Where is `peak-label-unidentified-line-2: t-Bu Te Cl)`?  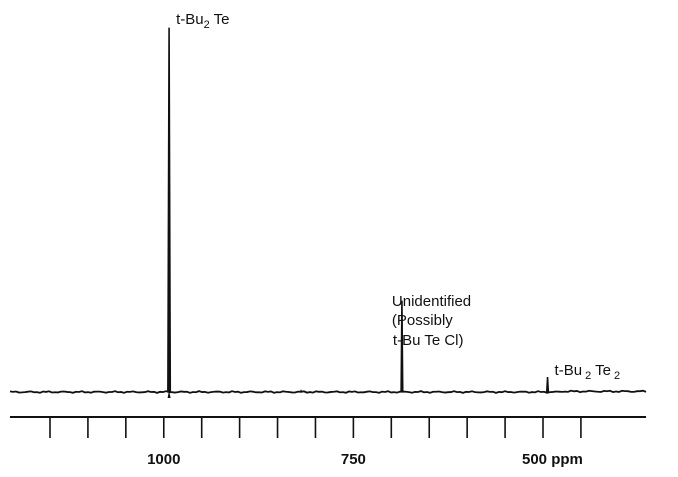 peak-label-unidentified-line-2: t-Bu Te Cl) is located at coordinates (428, 340).